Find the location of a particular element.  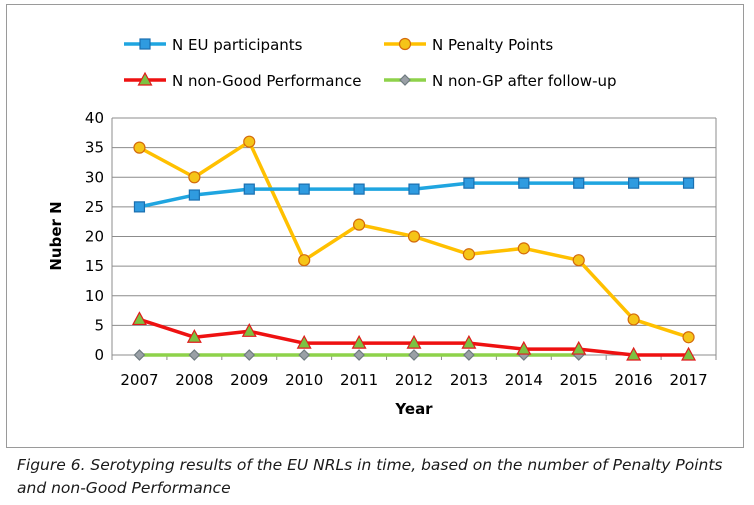

legend-label: N non-GP after follow-up is located at coordinates (524, 81).